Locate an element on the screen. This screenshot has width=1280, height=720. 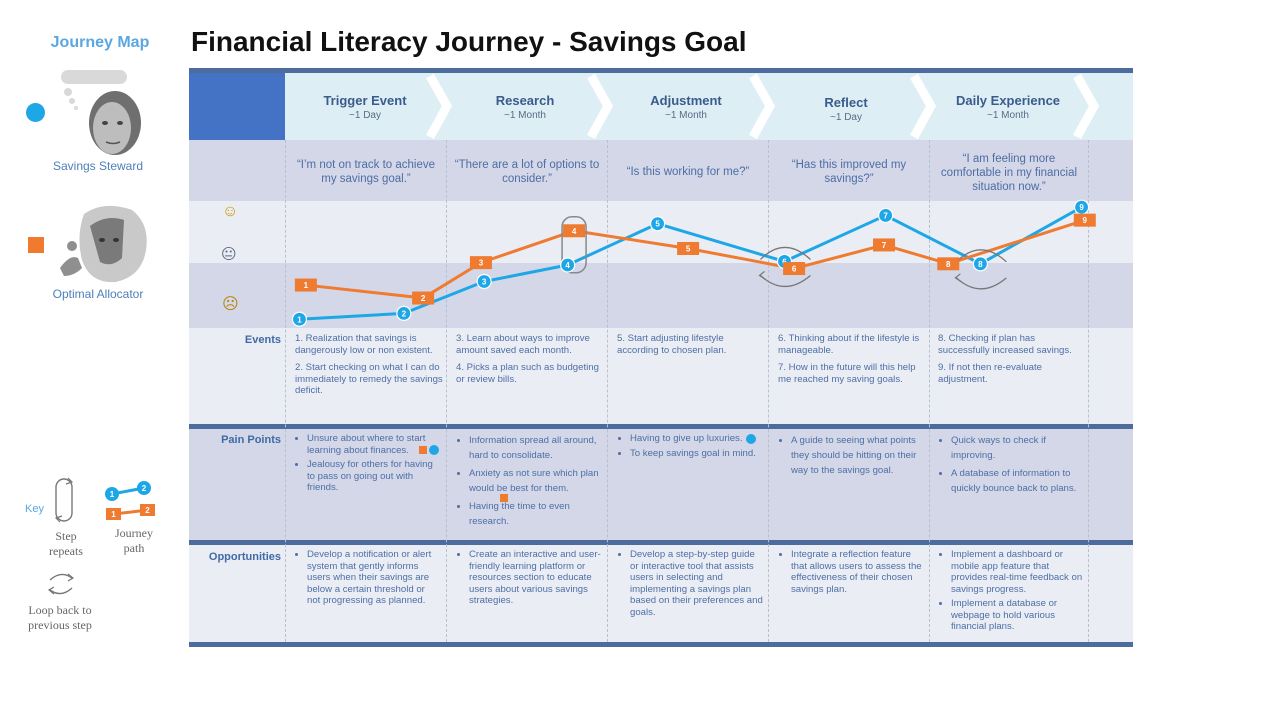
pain-point-item: Having to give up luxuries. is located at coordinates (699, 439).